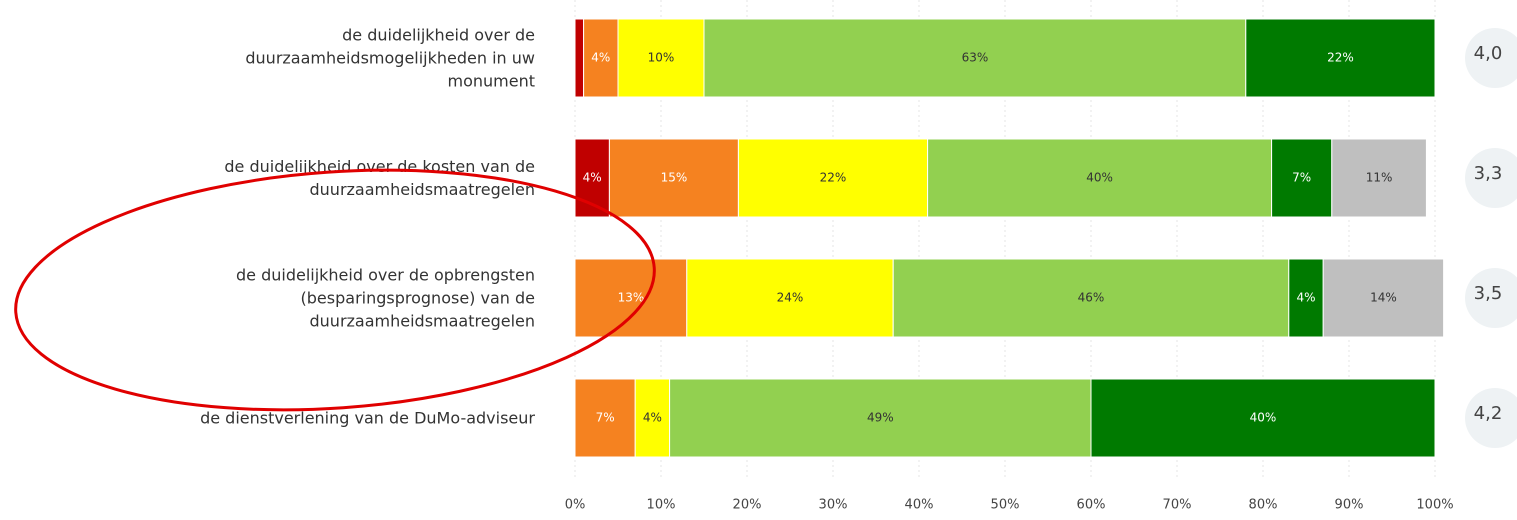 Image resolution: width=1517 pixels, height=520 pixels. What do you see at coordinates (1005, 505) in the screenshot?
I see `x-tick-label: 50%` at bounding box center [1005, 505].